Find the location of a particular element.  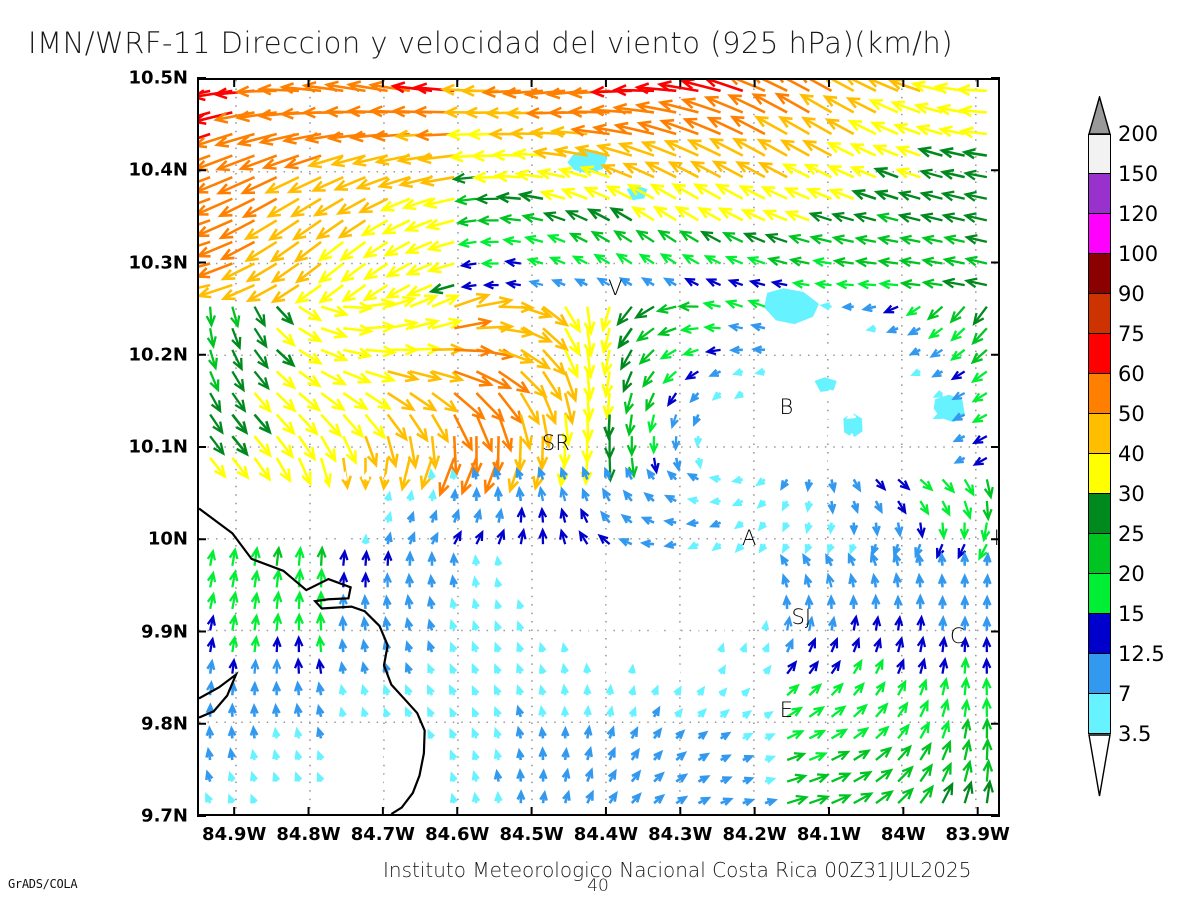

colorbar-tick-label: 12.5 is located at coordinates (1141, 654).